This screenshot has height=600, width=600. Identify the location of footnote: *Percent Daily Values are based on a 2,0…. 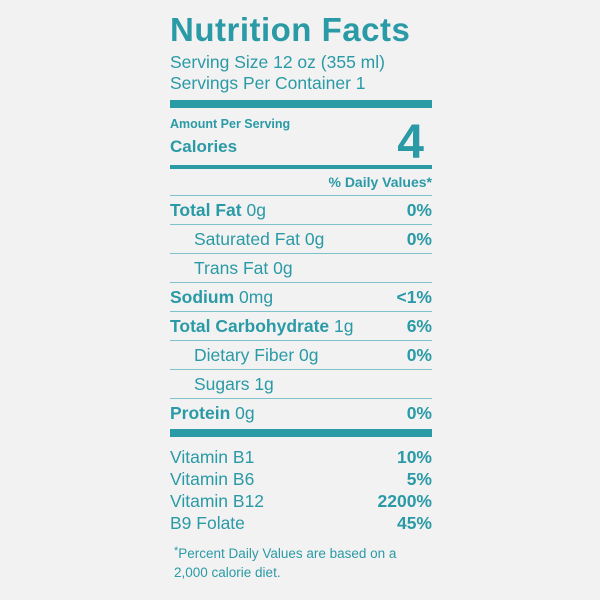
(301, 562).